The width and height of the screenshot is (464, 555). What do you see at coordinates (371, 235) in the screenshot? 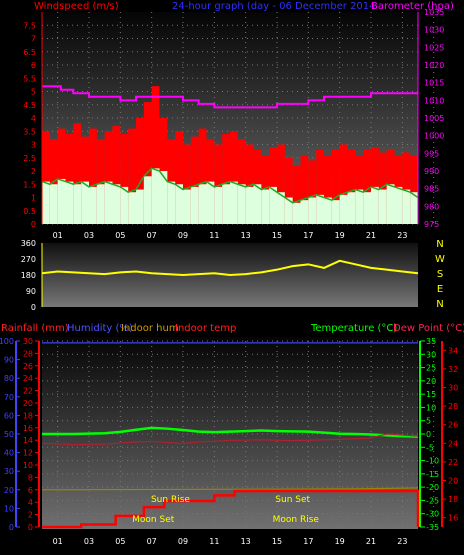
I see `hour-tick-label: 21` at bounding box center [371, 235].